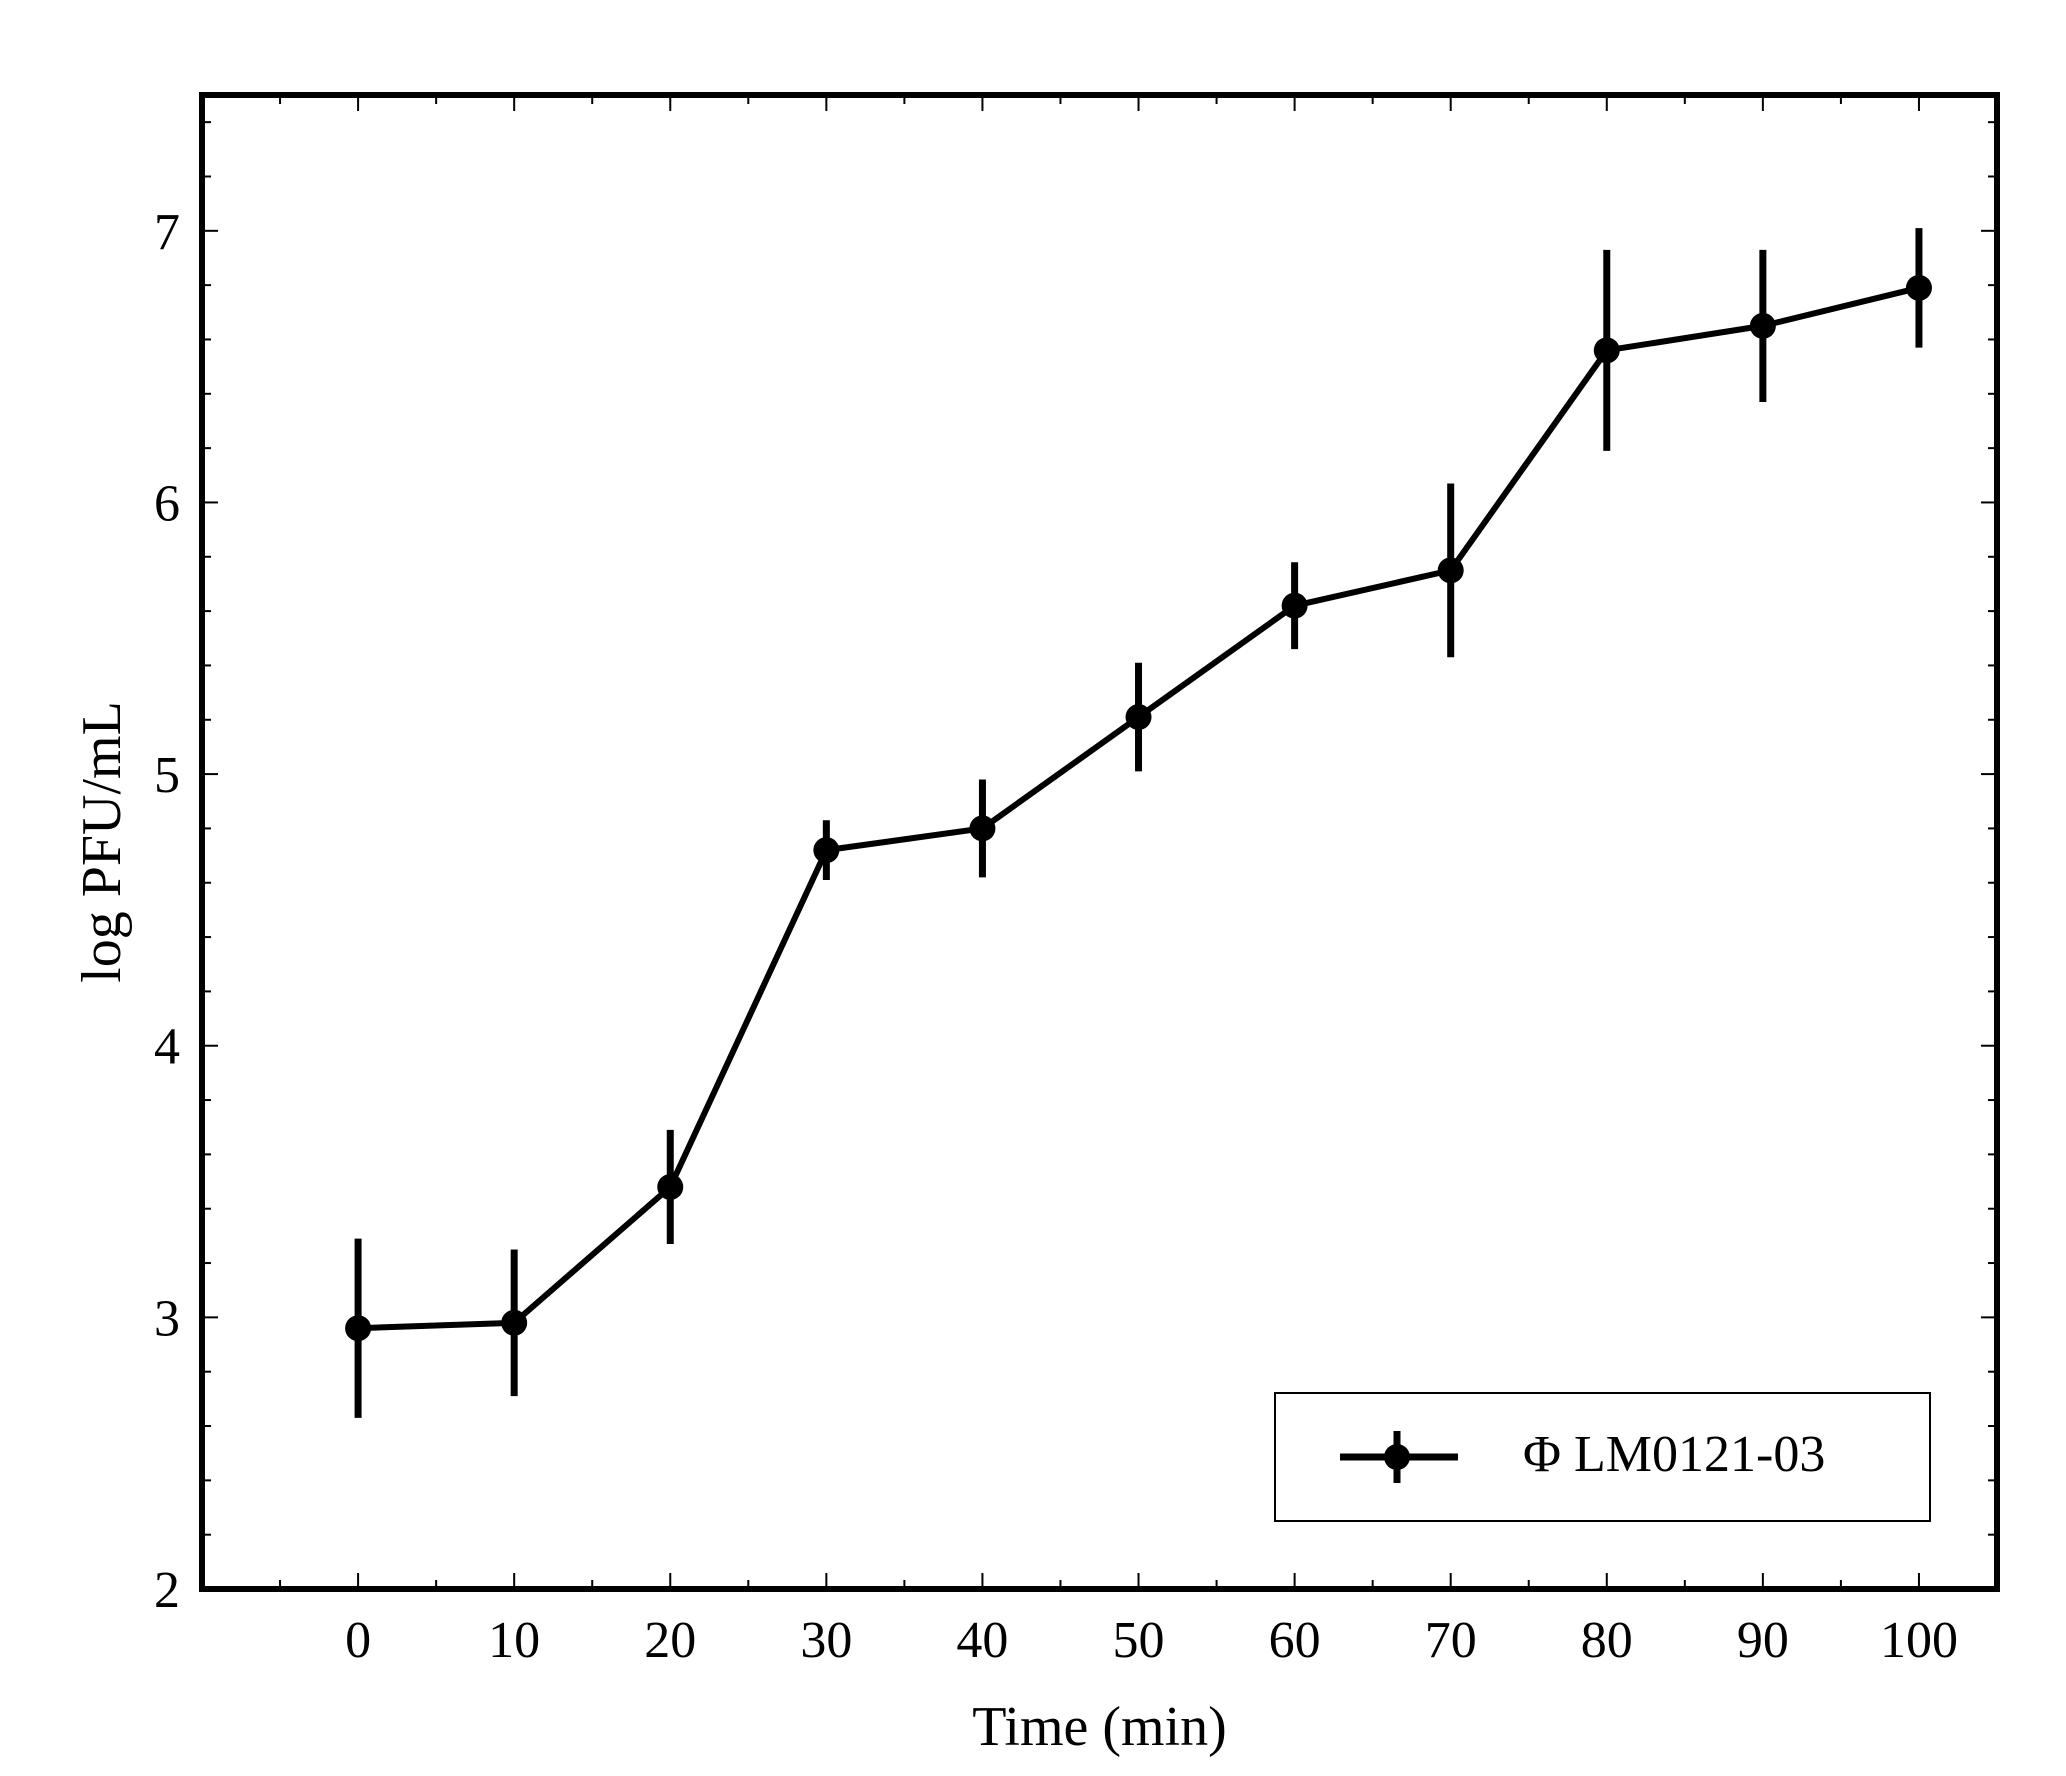 The width and height of the screenshot is (2066, 1776). Describe the element at coordinates (102, 842) in the screenshot. I see `y-axis-title: log PFU/mL` at that location.